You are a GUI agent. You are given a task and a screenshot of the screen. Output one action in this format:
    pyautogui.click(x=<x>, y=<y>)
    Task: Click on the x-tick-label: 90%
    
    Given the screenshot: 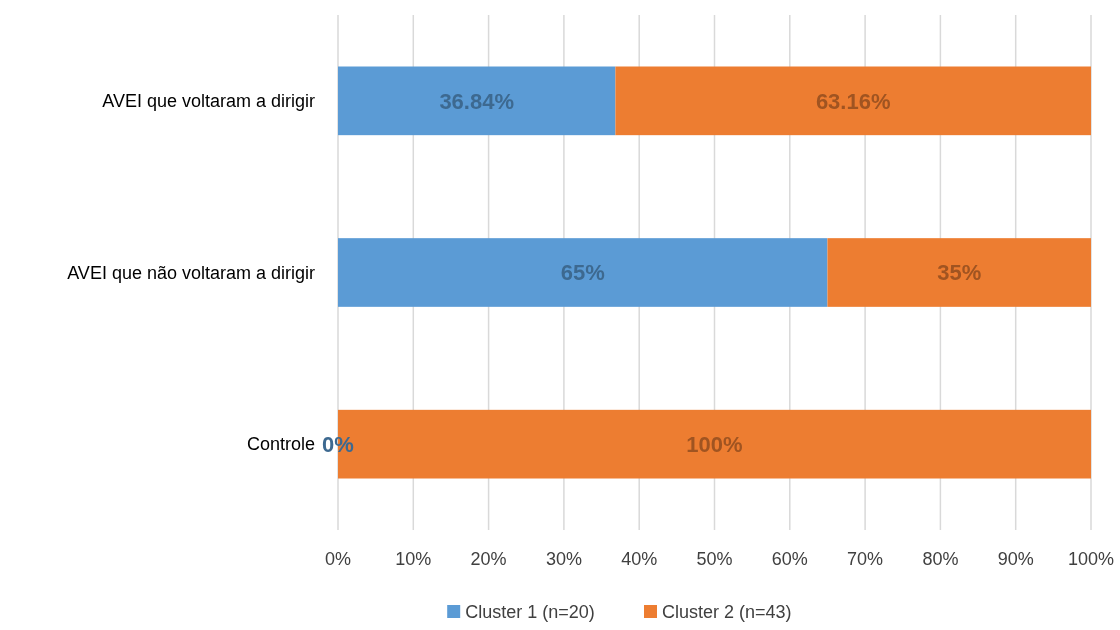 What is the action you would take?
    pyautogui.click(x=1015, y=559)
    